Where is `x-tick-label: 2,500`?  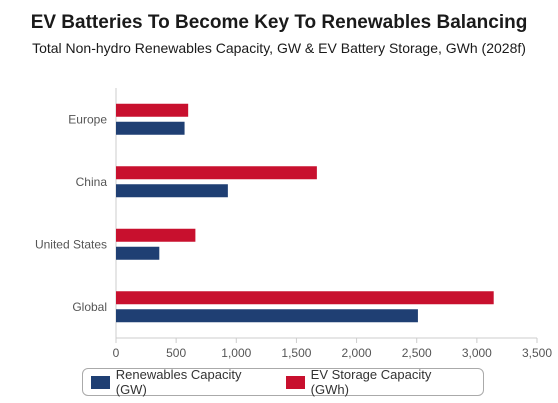
x-tick-label: 2,500 is located at coordinates (417, 353).